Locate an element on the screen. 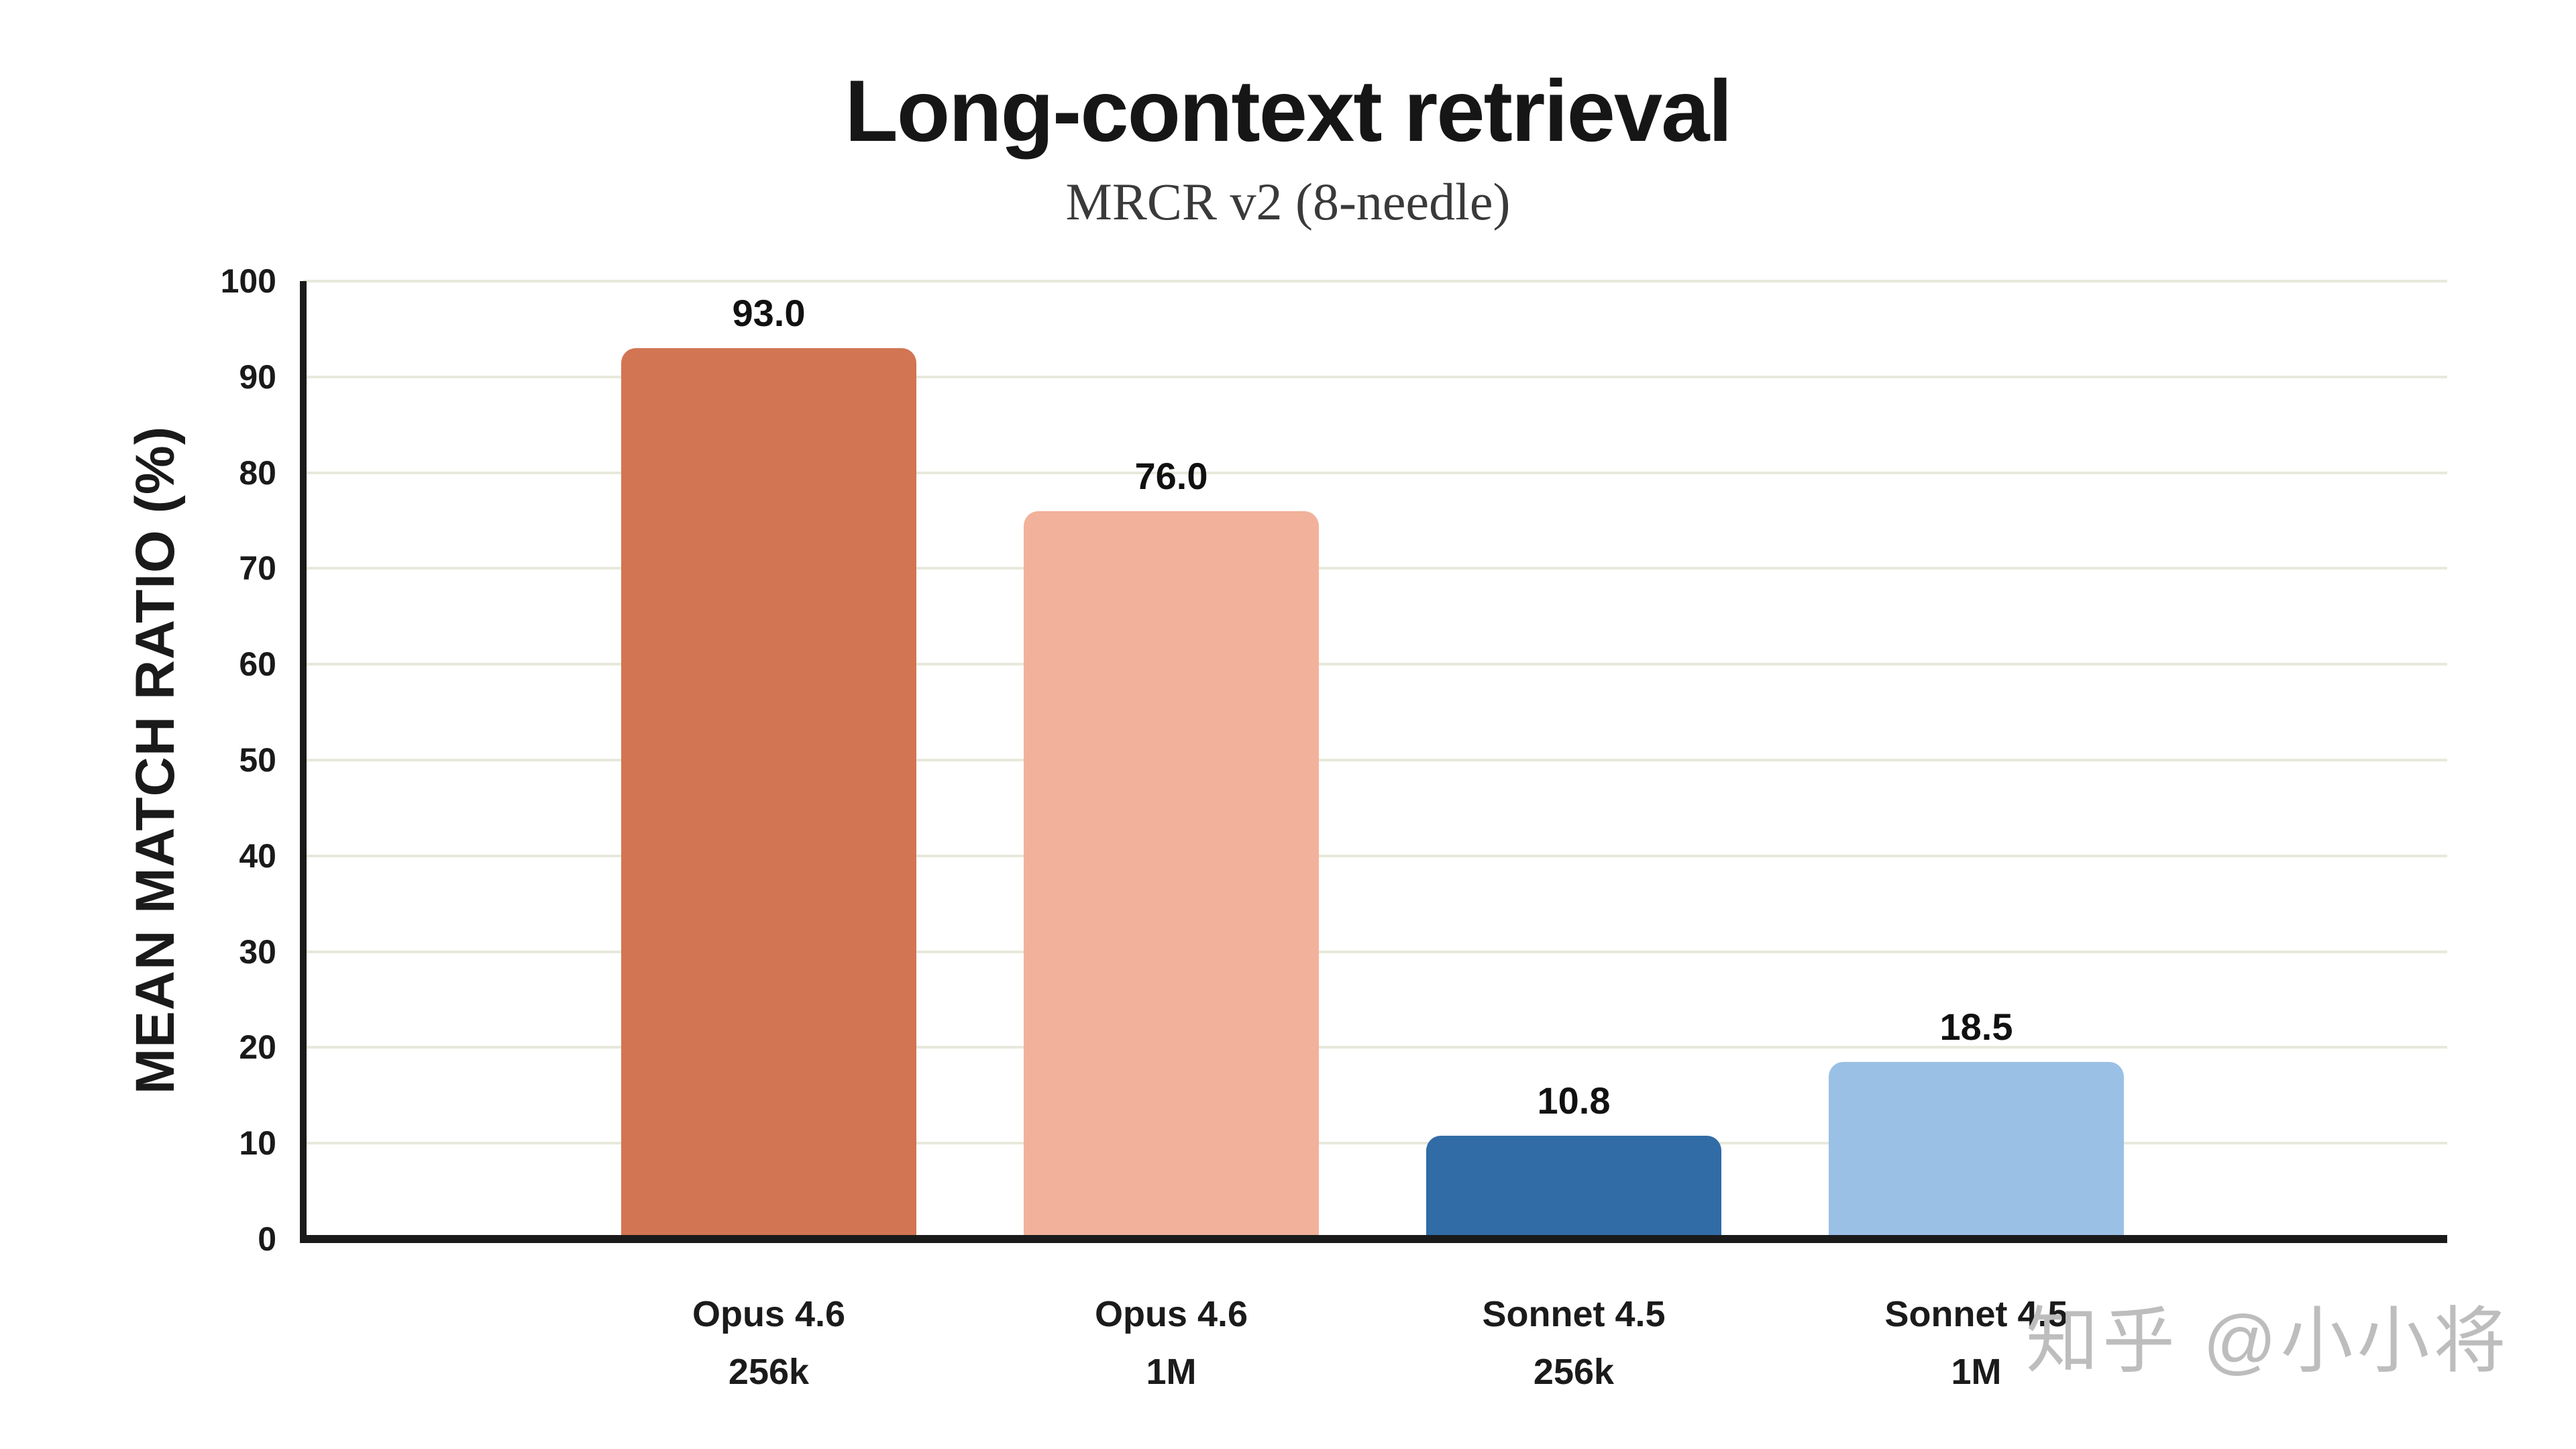  bar-value-label: 10.8 is located at coordinates (1574, 1100).